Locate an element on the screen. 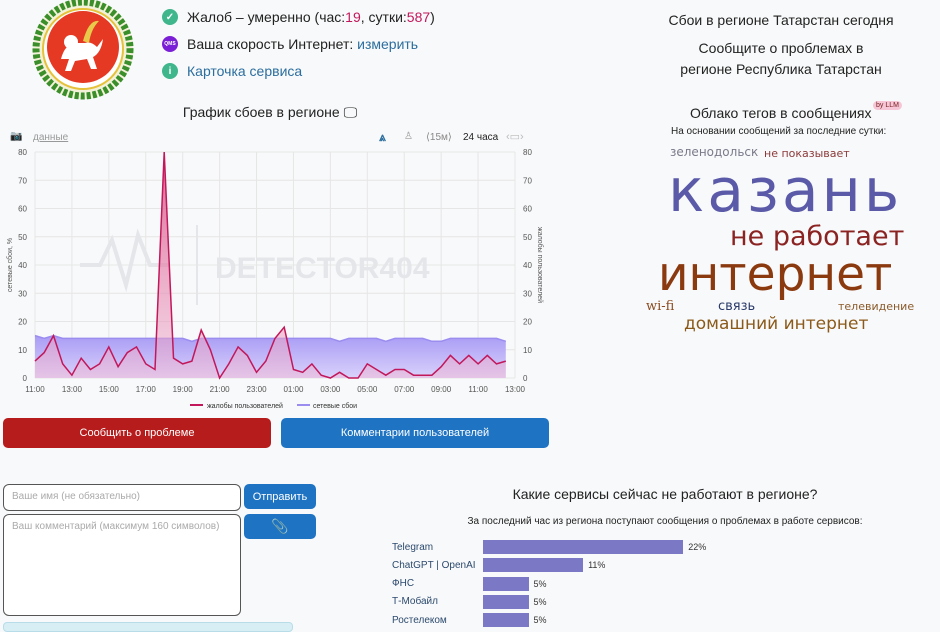 This screenshot has height=632, width=940. y-tick-right: 50 is located at coordinates (527, 237).